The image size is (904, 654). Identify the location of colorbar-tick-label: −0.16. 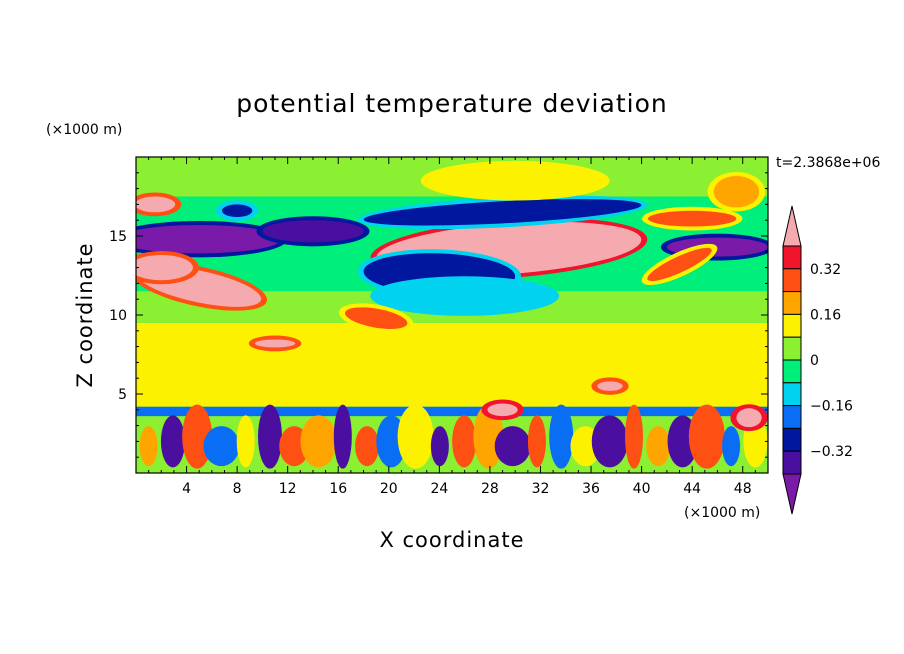
(831, 407).